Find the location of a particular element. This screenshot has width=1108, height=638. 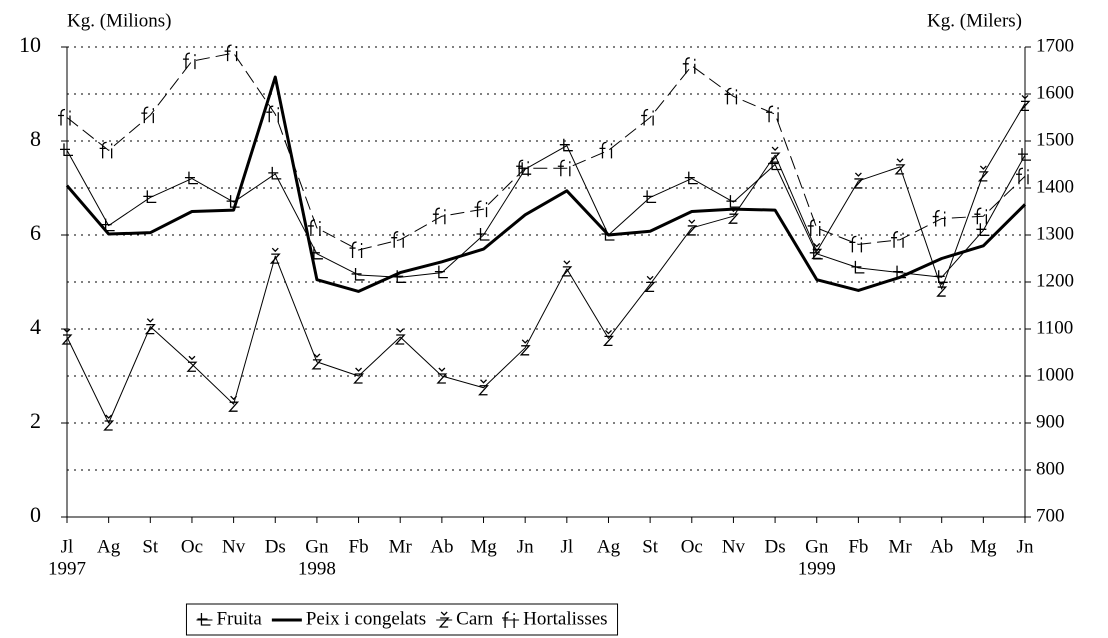

y-tick-label: 6 is located at coordinates (35, 232).